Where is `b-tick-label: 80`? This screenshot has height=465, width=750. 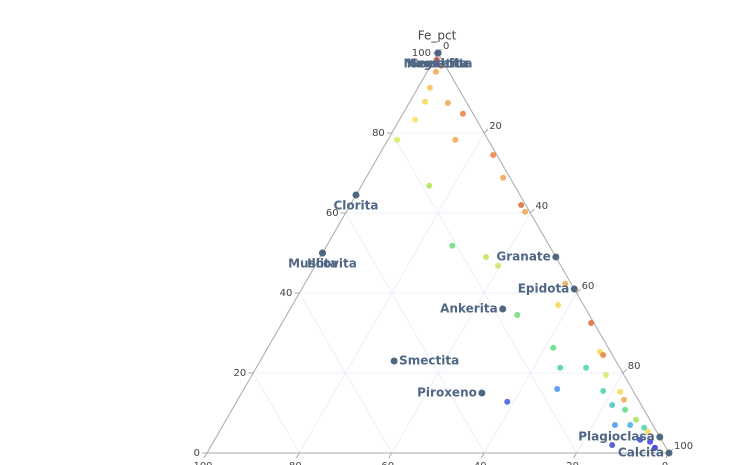
b-tick-label: 80 is located at coordinates (295, 463).